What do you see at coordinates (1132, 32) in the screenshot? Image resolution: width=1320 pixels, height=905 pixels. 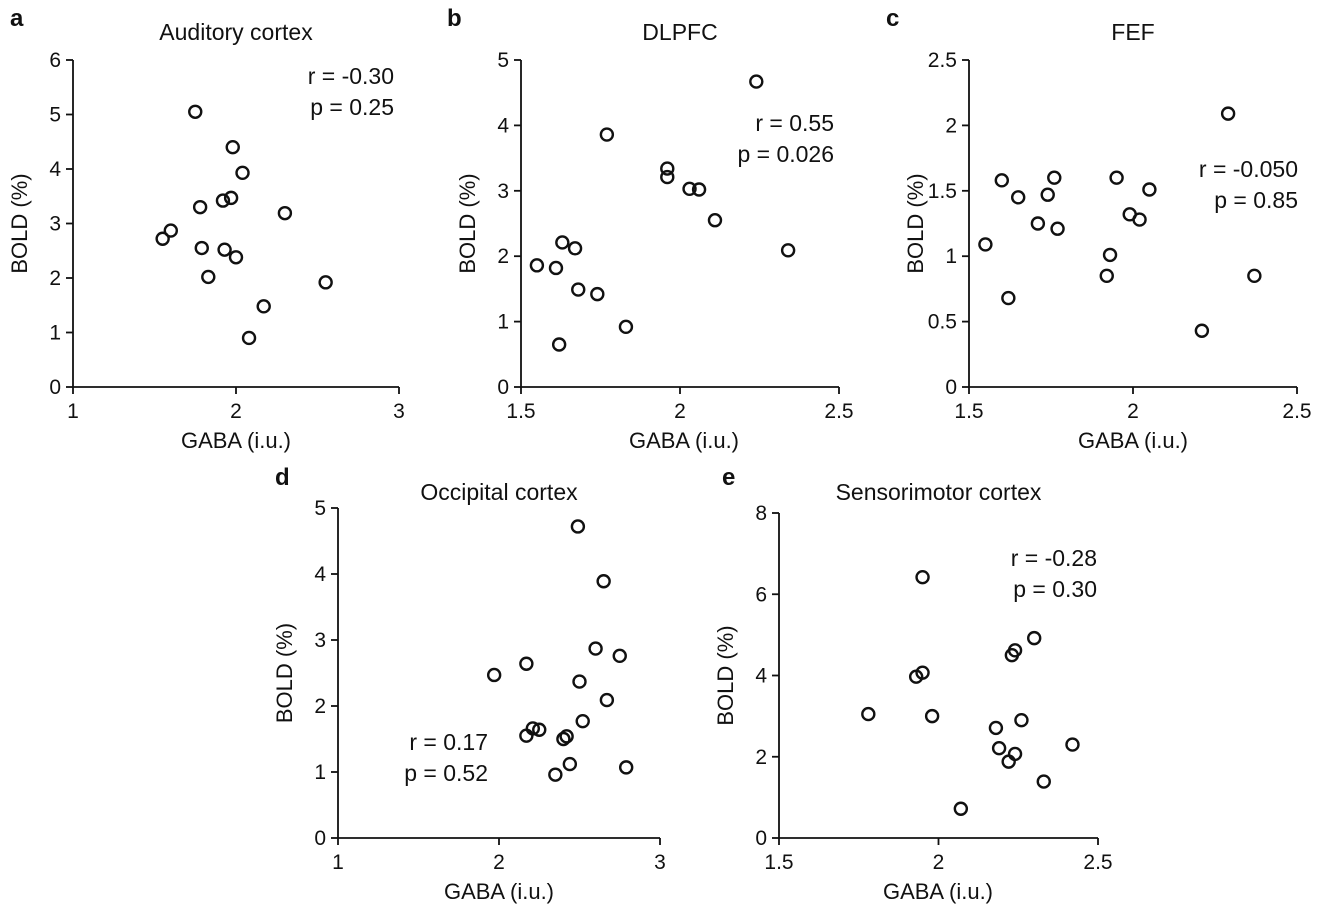 I see `panel-title: FEF` at bounding box center [1132, 32].